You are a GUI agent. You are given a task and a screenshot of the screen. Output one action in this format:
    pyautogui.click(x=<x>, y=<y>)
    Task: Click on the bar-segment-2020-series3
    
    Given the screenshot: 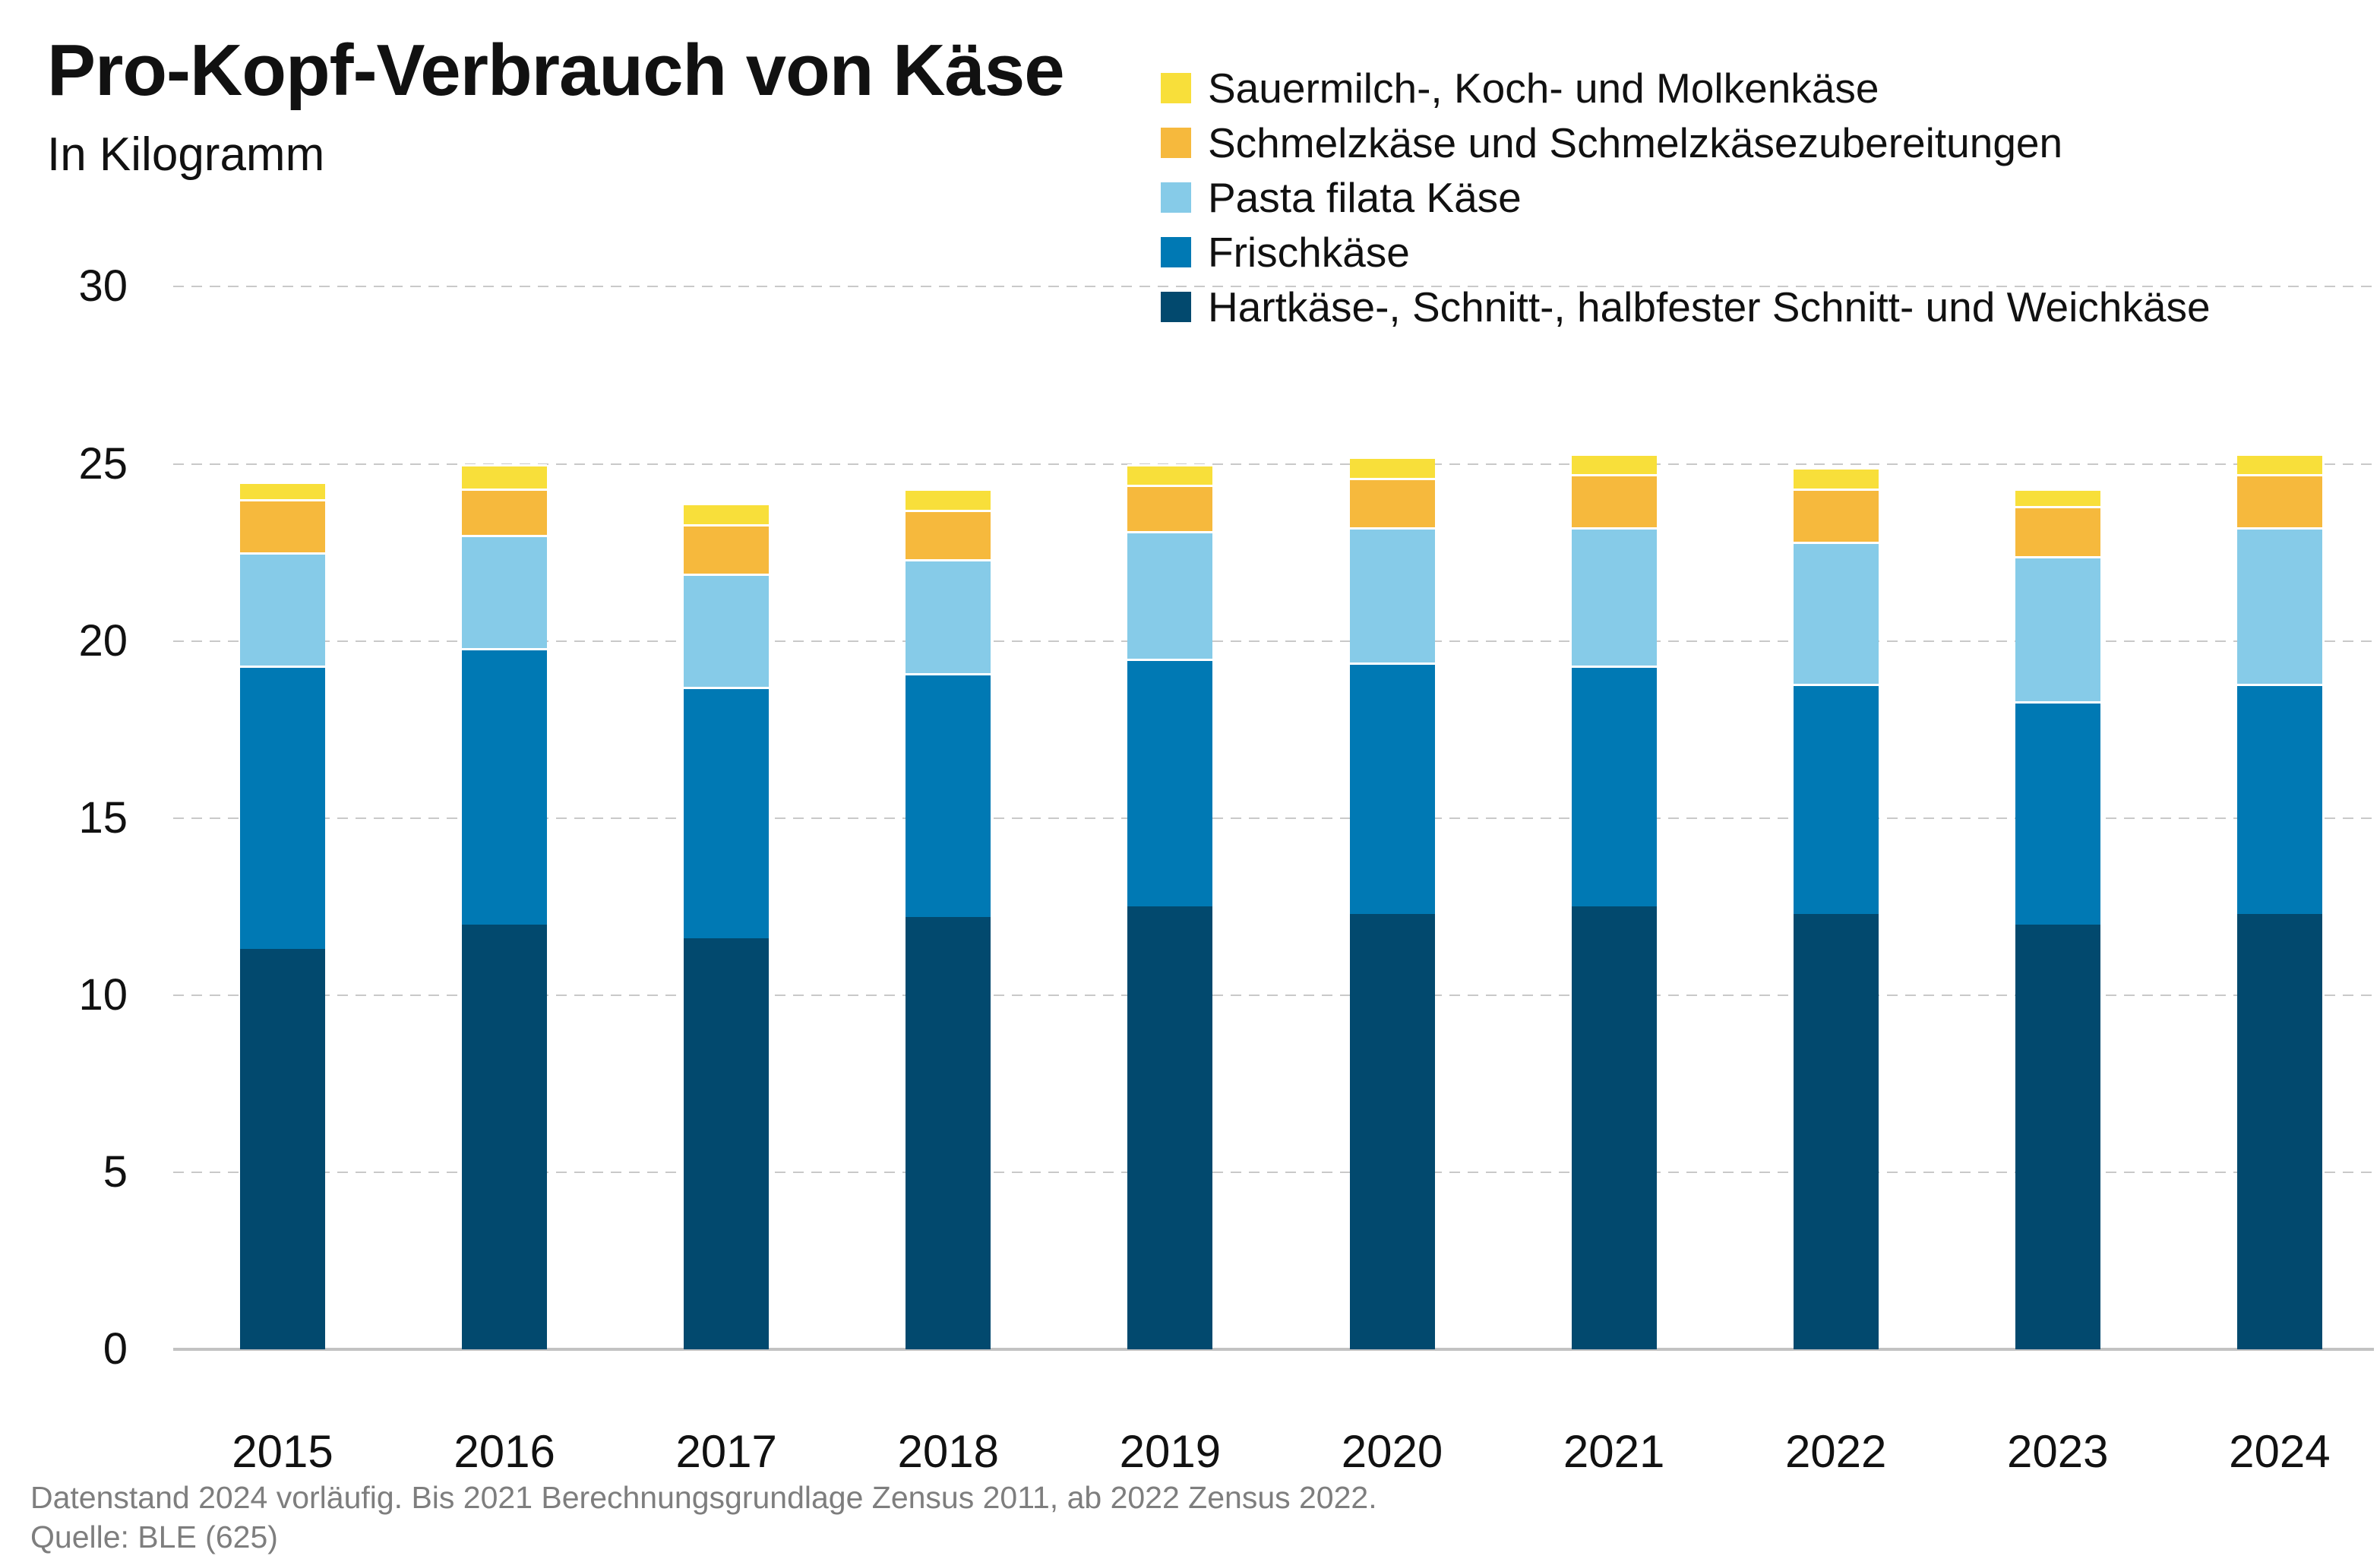 What is the action you would take?
    pyautogui.click(x=1392, y=503)
    